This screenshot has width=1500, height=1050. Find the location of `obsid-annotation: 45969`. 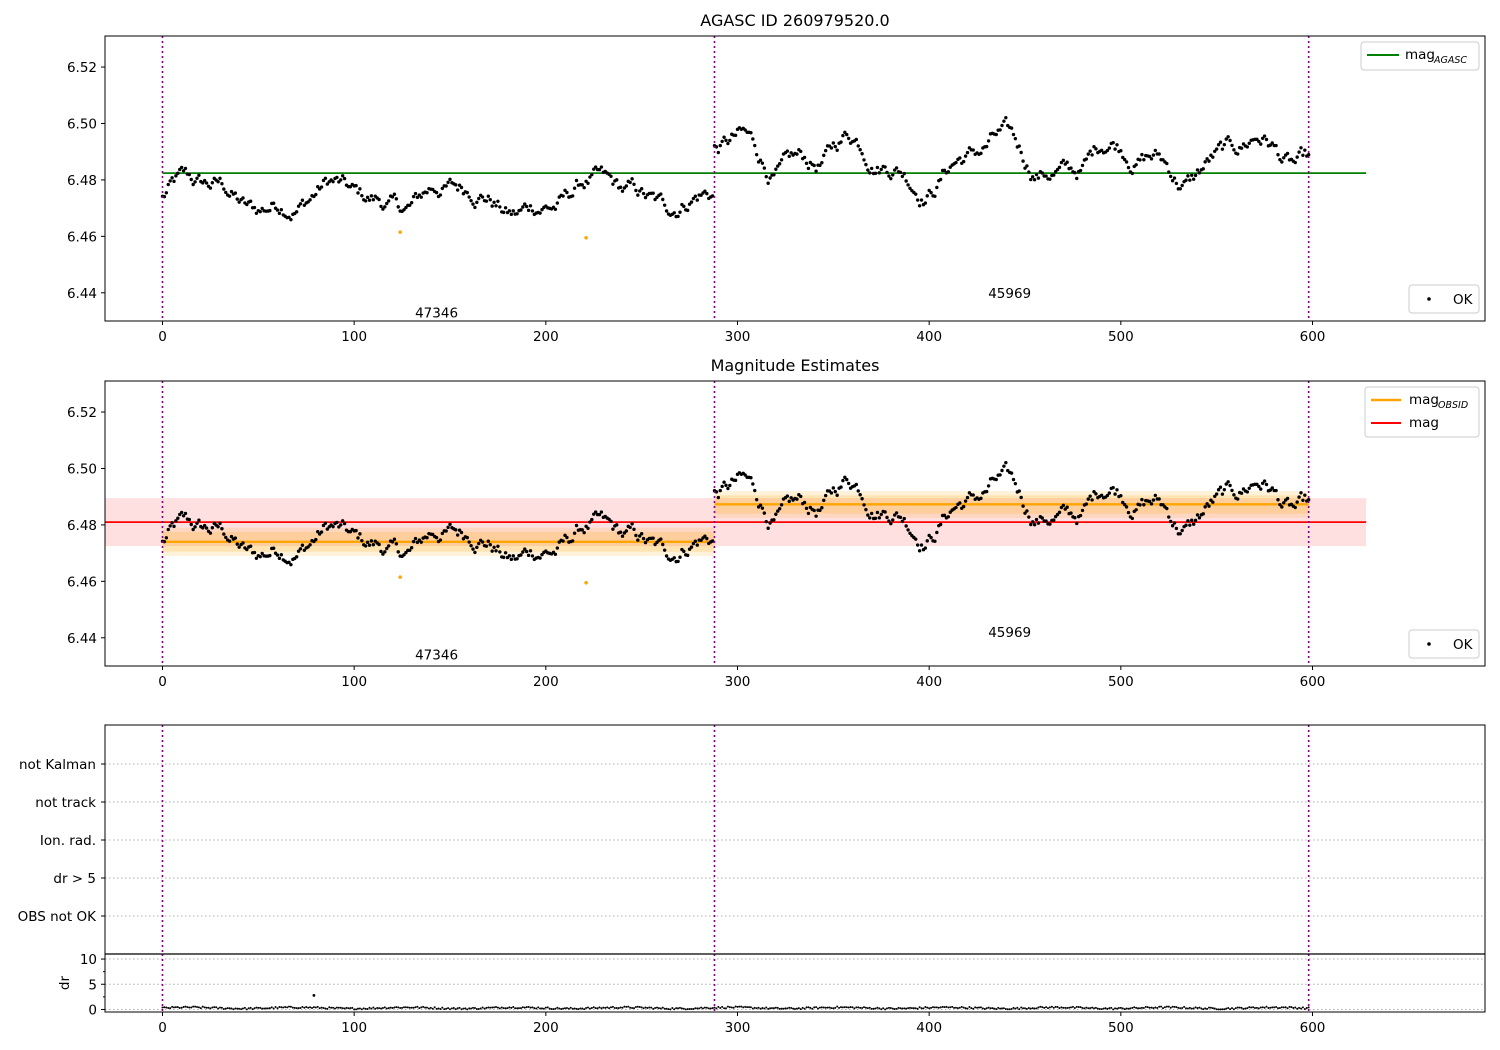

obsid-annotation: 45969 is located at coordinates (1009, 633).